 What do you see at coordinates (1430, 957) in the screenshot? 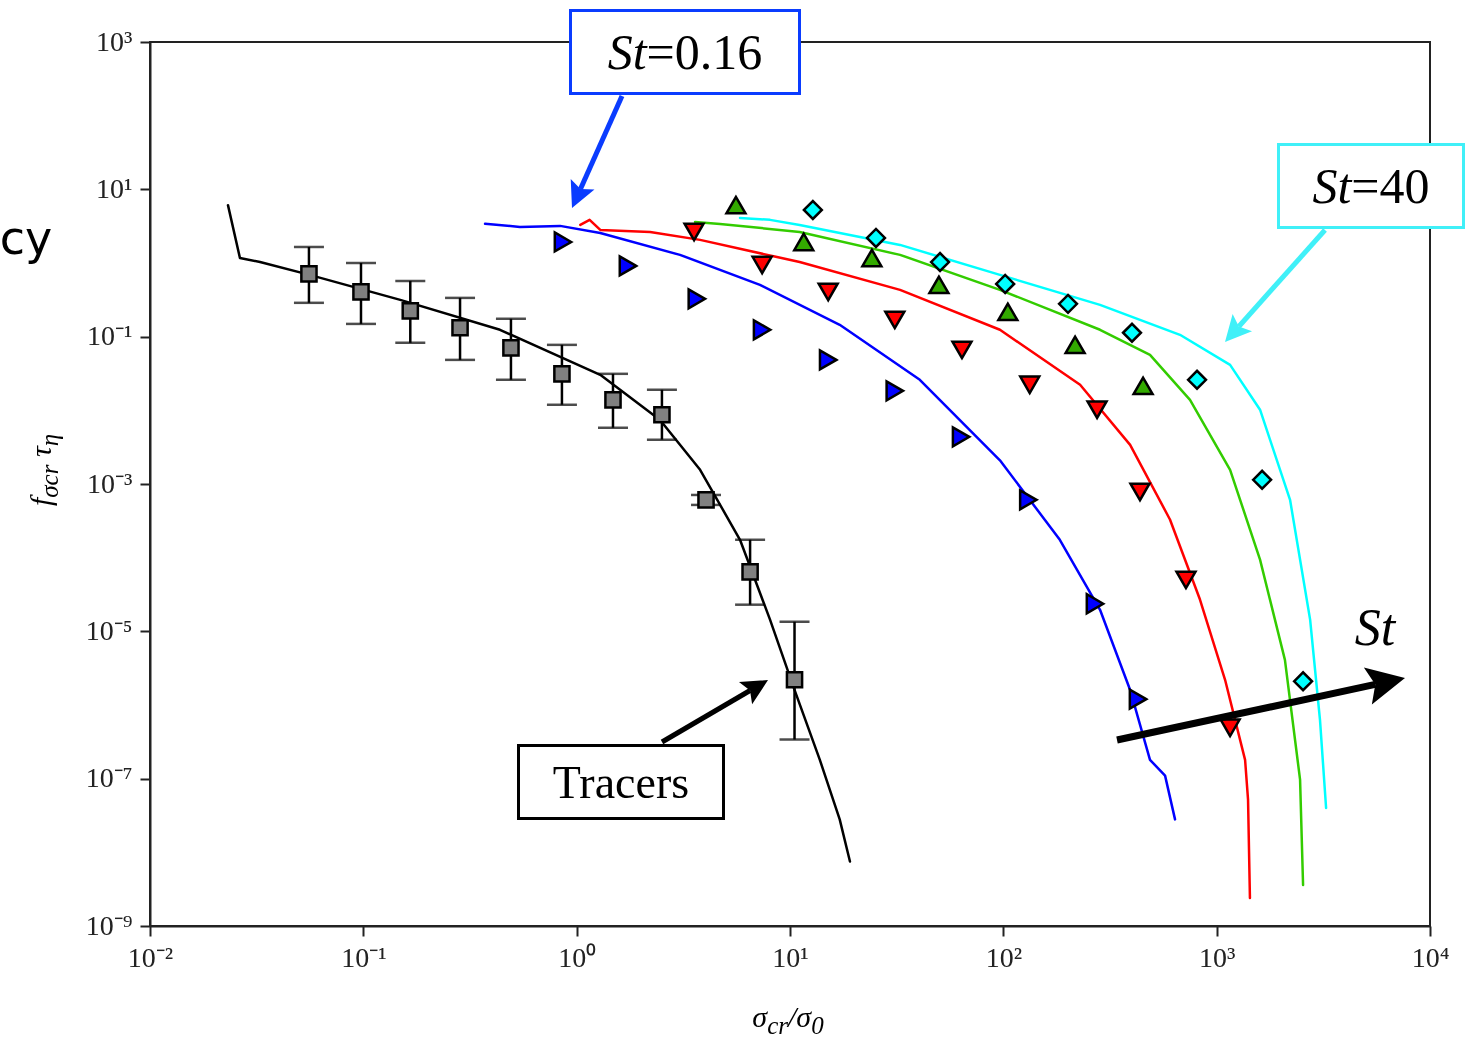
I see `x-tick-label: 10⁴` at bounding box center [1430, 957].